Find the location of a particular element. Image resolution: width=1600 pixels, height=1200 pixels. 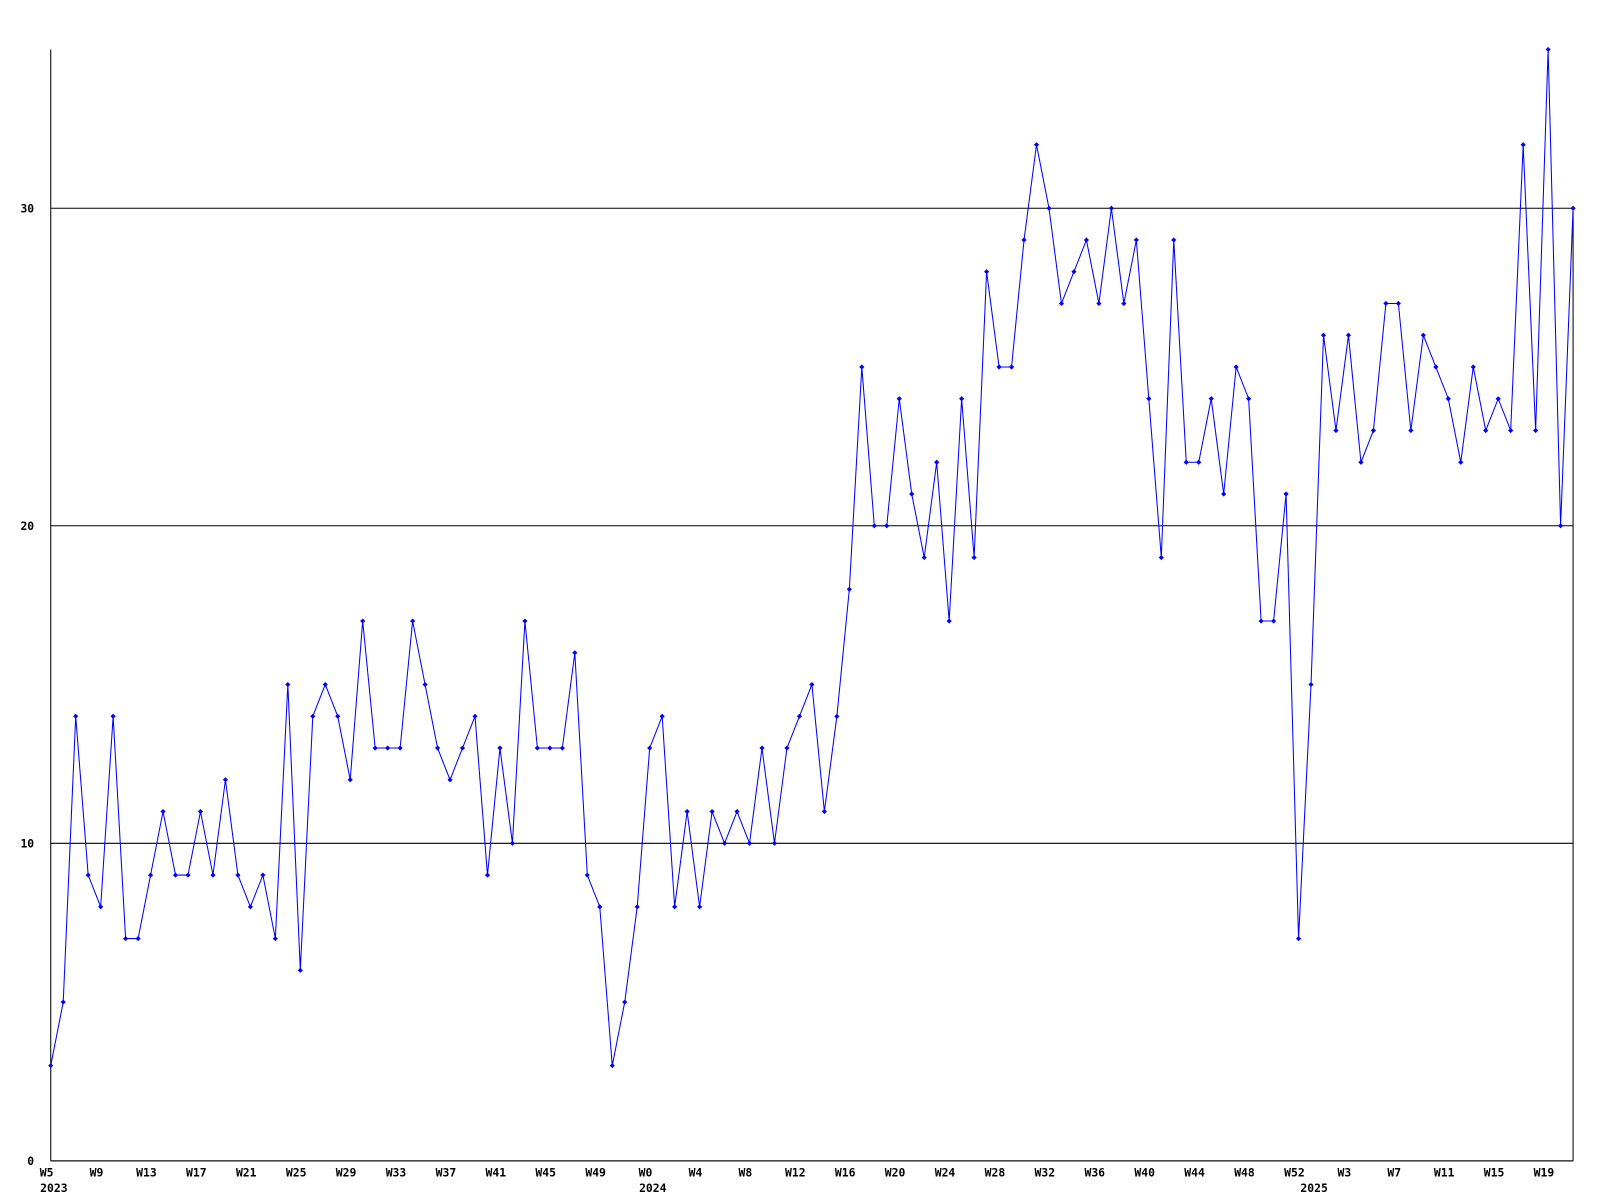

x-tick-label: W40 is located at coordinates (1144, 1172).